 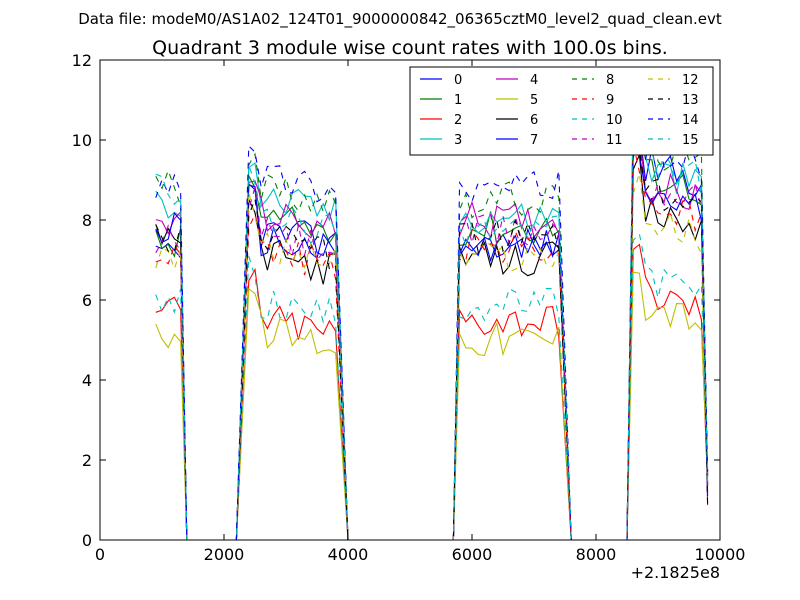 I want to click on y-tick-label: 2, so click(x=87, y=460).